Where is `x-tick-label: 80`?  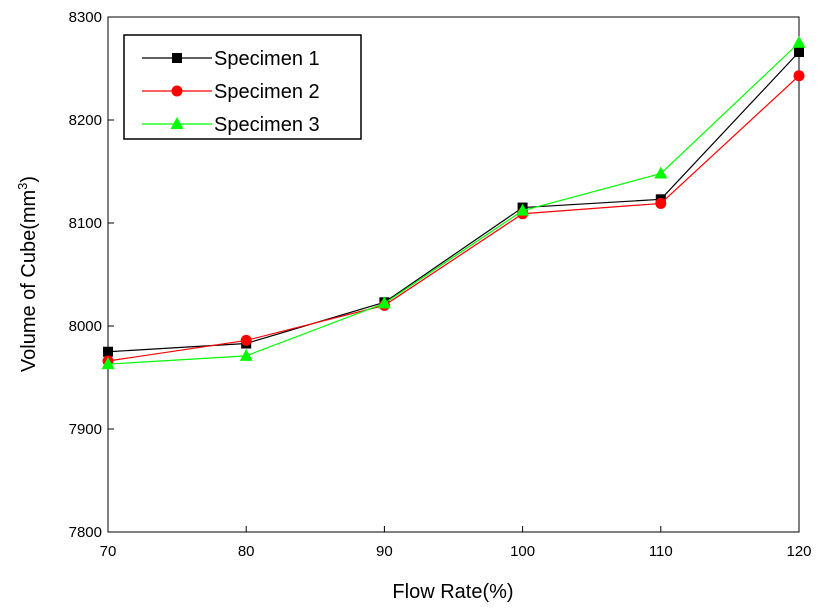
x-tick-label: 80 is located at coordinates (246, 551).